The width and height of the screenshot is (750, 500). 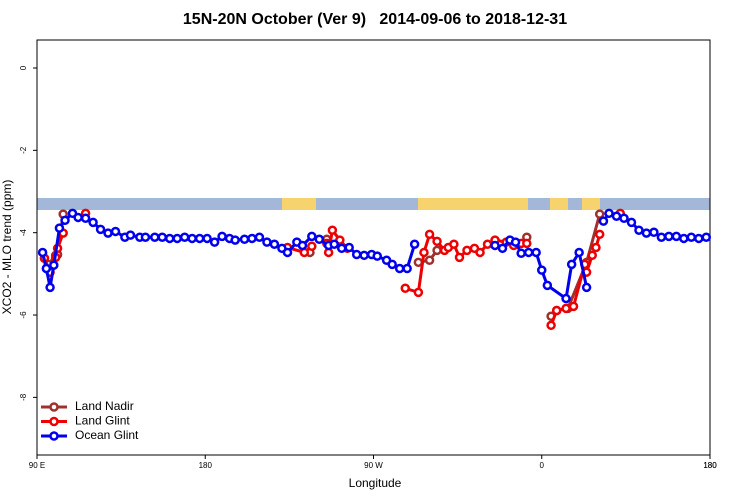 I want to click on y-tick-label: -2, so click(x=23, y=150).